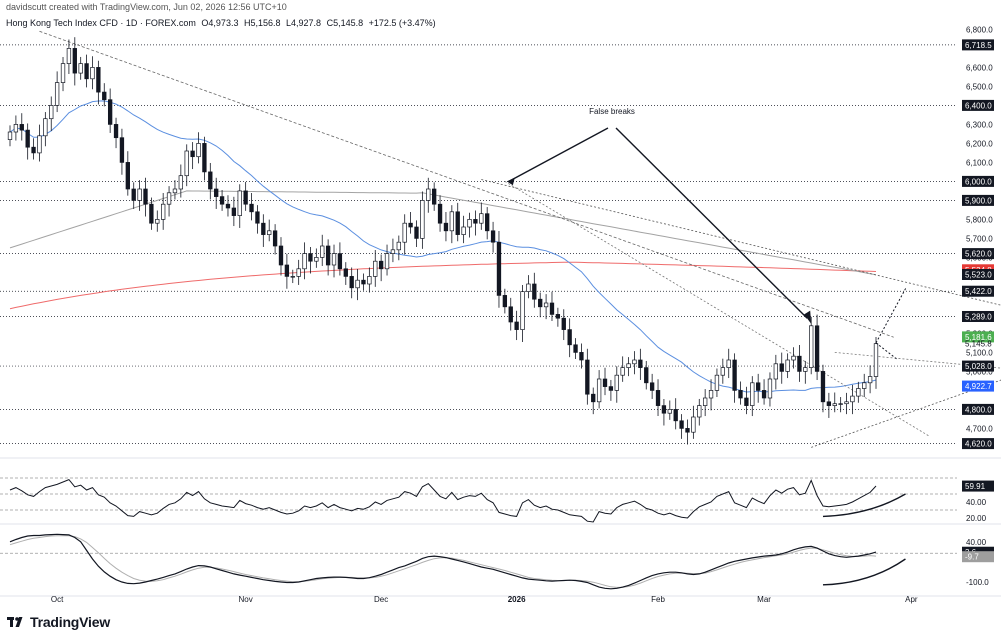  Describe the element at coordinates (917, 373) in the screenshot. I see `trendline` at that location.